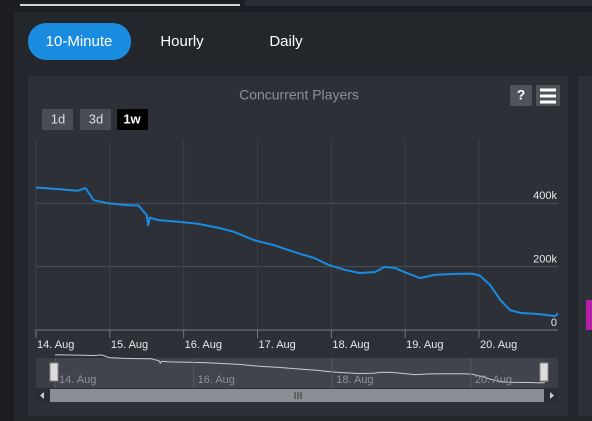  I want to click on scrollbar-thumb, so click(297, 395).